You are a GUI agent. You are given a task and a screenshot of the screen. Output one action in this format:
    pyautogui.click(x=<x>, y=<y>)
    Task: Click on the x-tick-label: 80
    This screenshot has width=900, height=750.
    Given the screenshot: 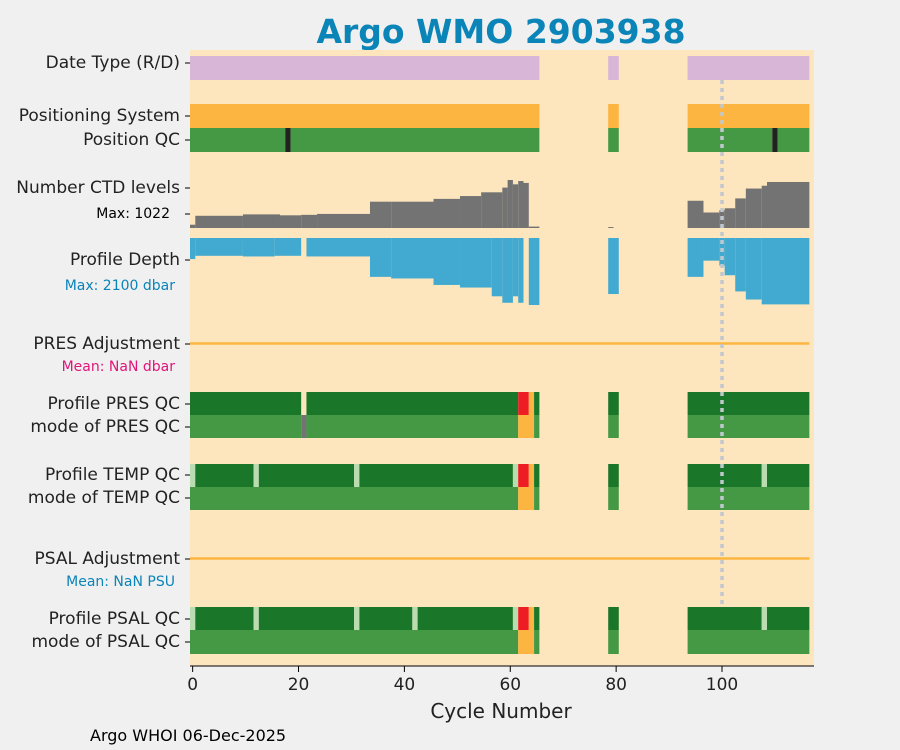 What is the action you would take?
    pyautogui.click(x=616, y=685)
    